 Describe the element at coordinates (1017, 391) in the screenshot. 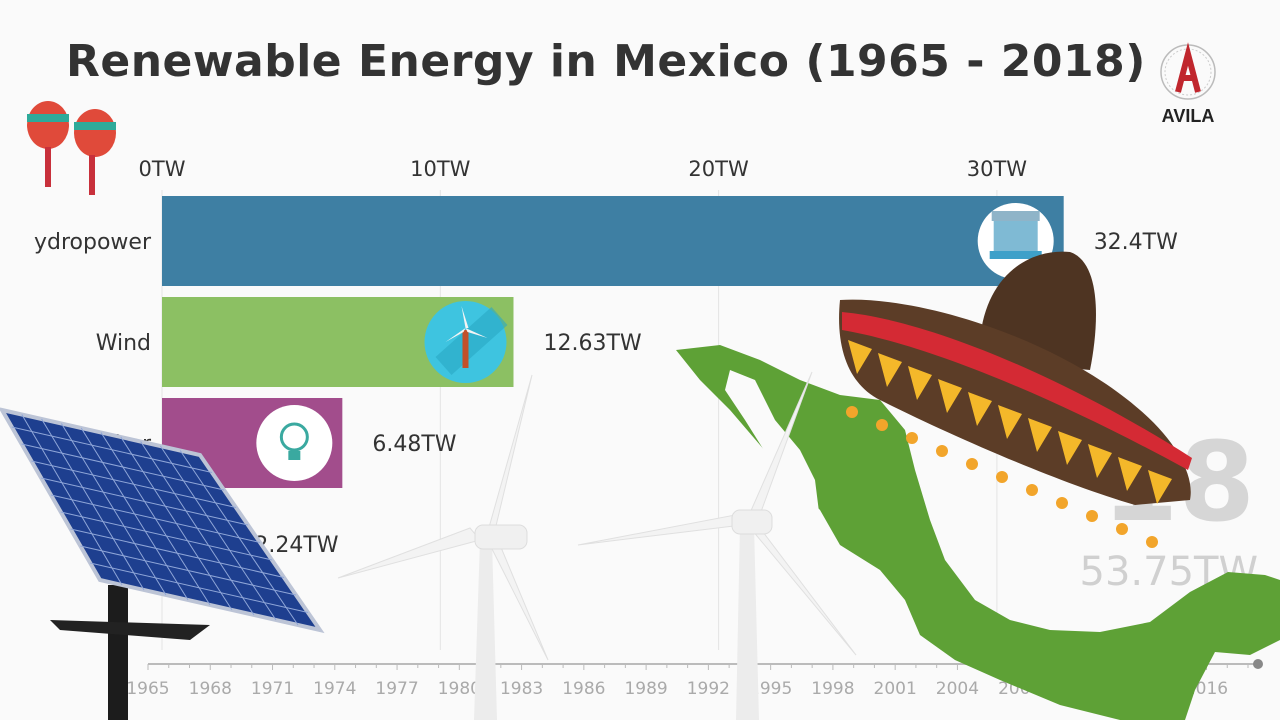

I see `sombrero-band` at that location.